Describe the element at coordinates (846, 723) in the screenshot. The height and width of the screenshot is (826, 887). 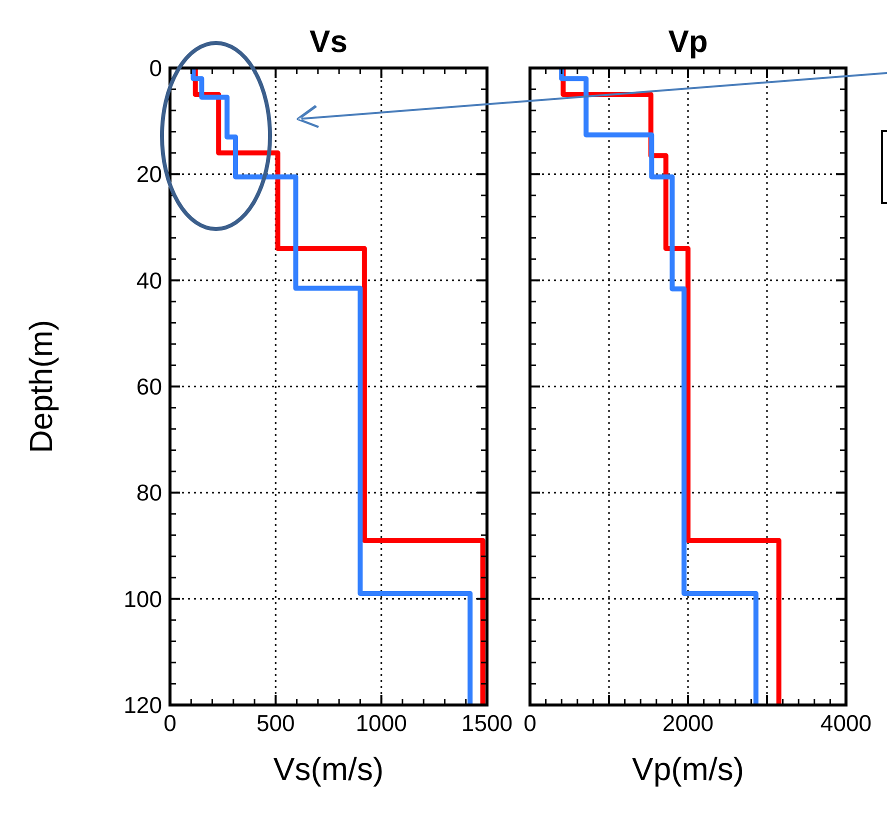
I see `x-tick-label: 4000` at that location.